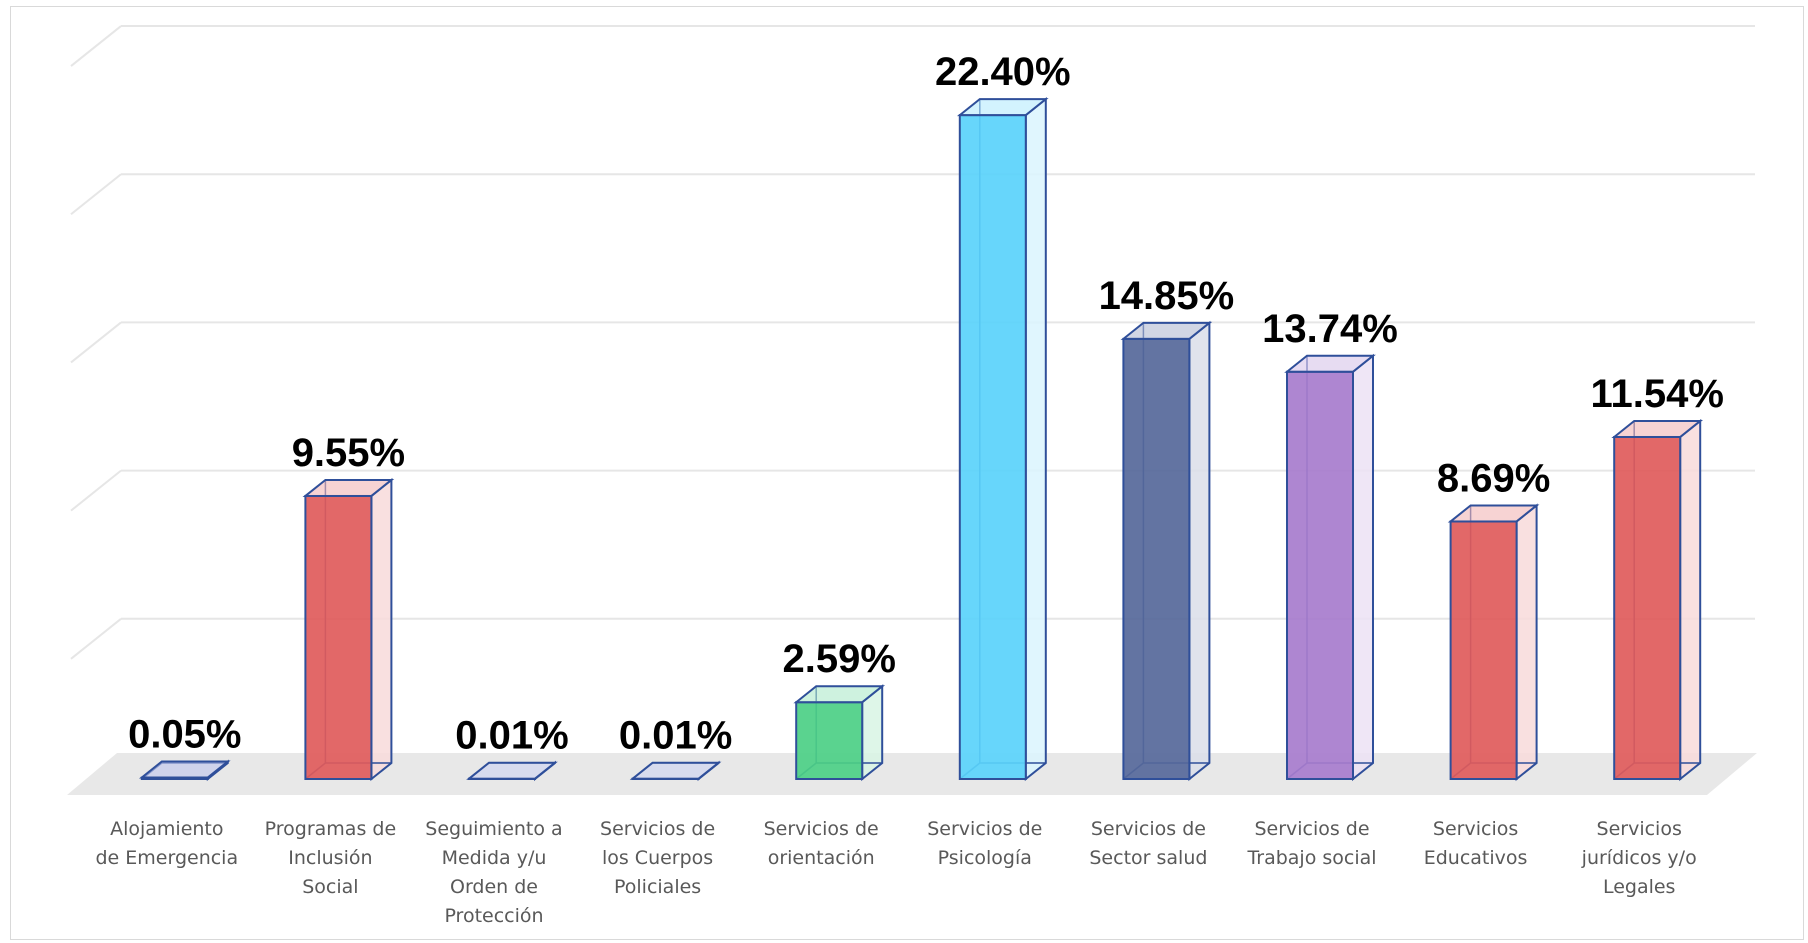 The image size is (1808, 943). I want to click on category-label-line: Educativos, so click(1476, 858).